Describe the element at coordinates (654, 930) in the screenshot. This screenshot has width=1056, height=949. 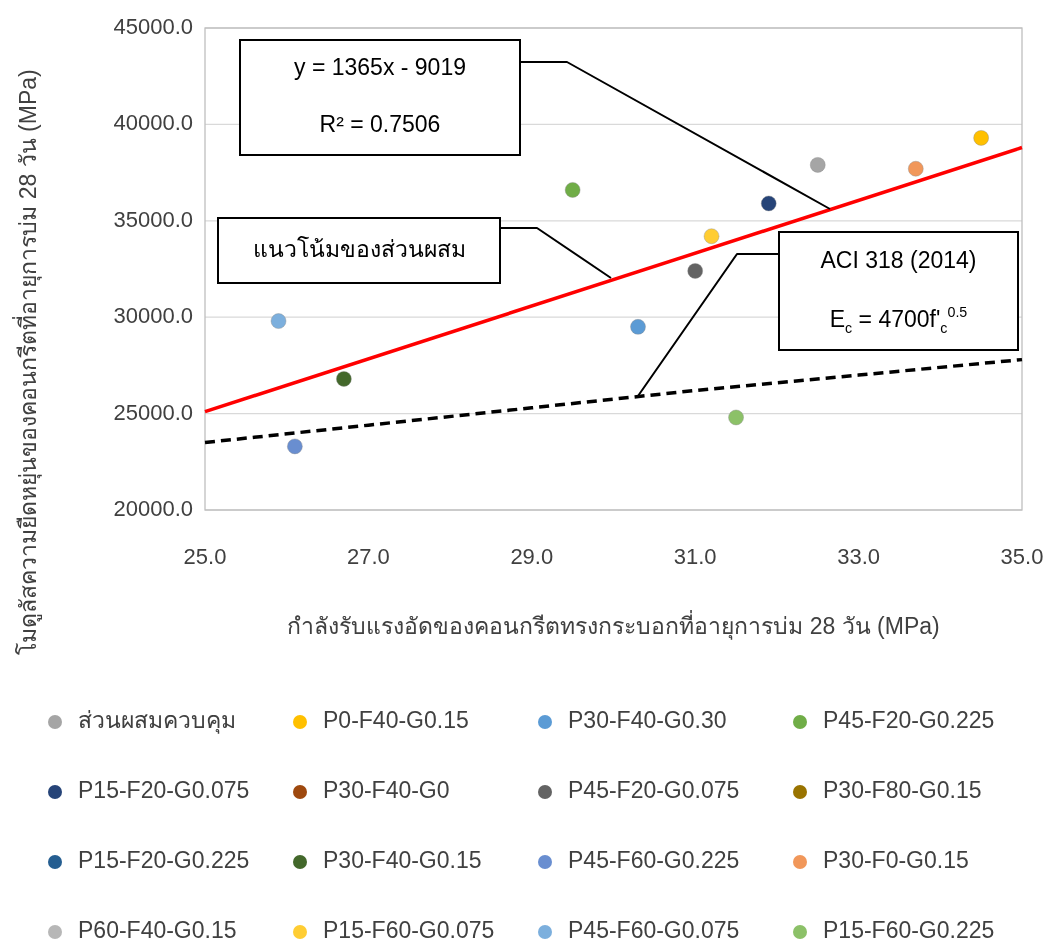
I see `legend-label: P45-F60-G0.075` at that location.